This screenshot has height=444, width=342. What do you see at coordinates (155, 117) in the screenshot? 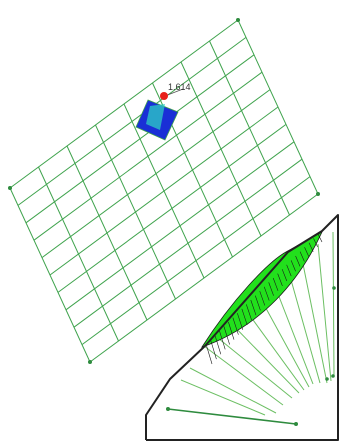
I see `critical-cell-accent` at bounding box center [155, 117].